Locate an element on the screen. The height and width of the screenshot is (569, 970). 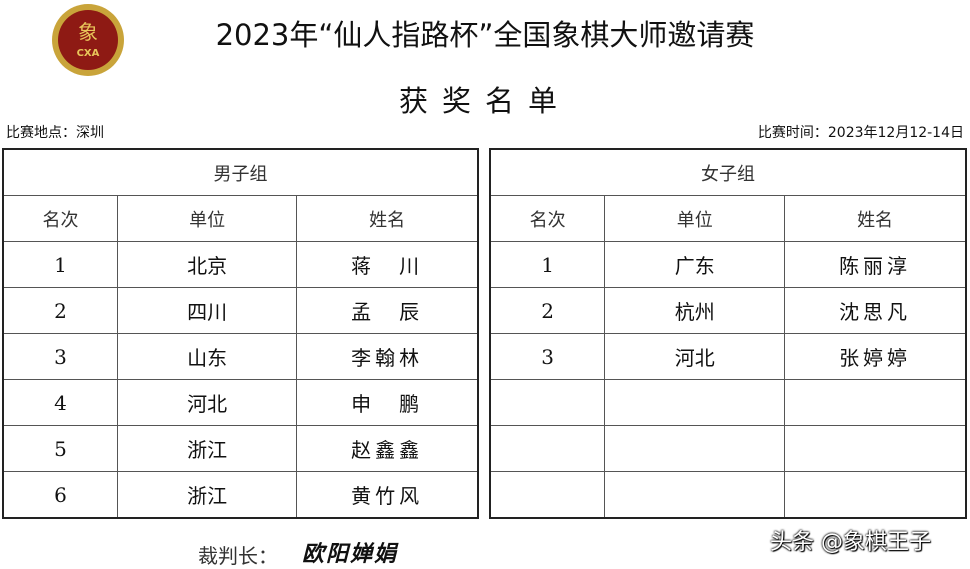
unit-cell: 山东 is located at coordinates (207, 356).